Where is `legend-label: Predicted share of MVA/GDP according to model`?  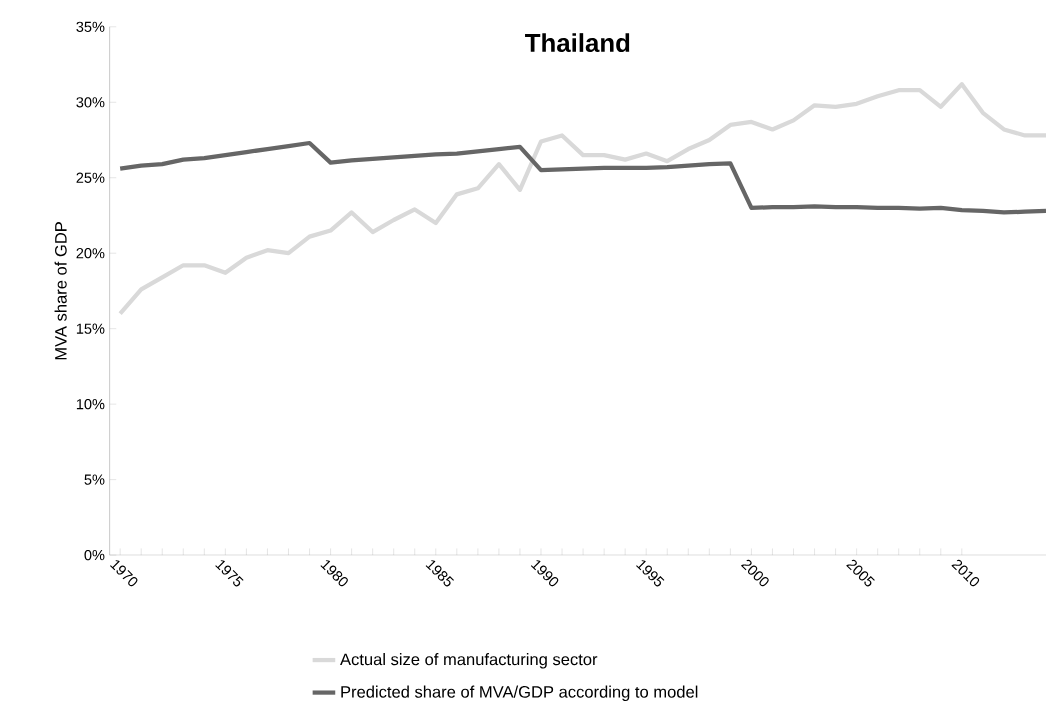
legend-label: Predicted share of MVA/GDP according to model is located at coordinates (519, 693).